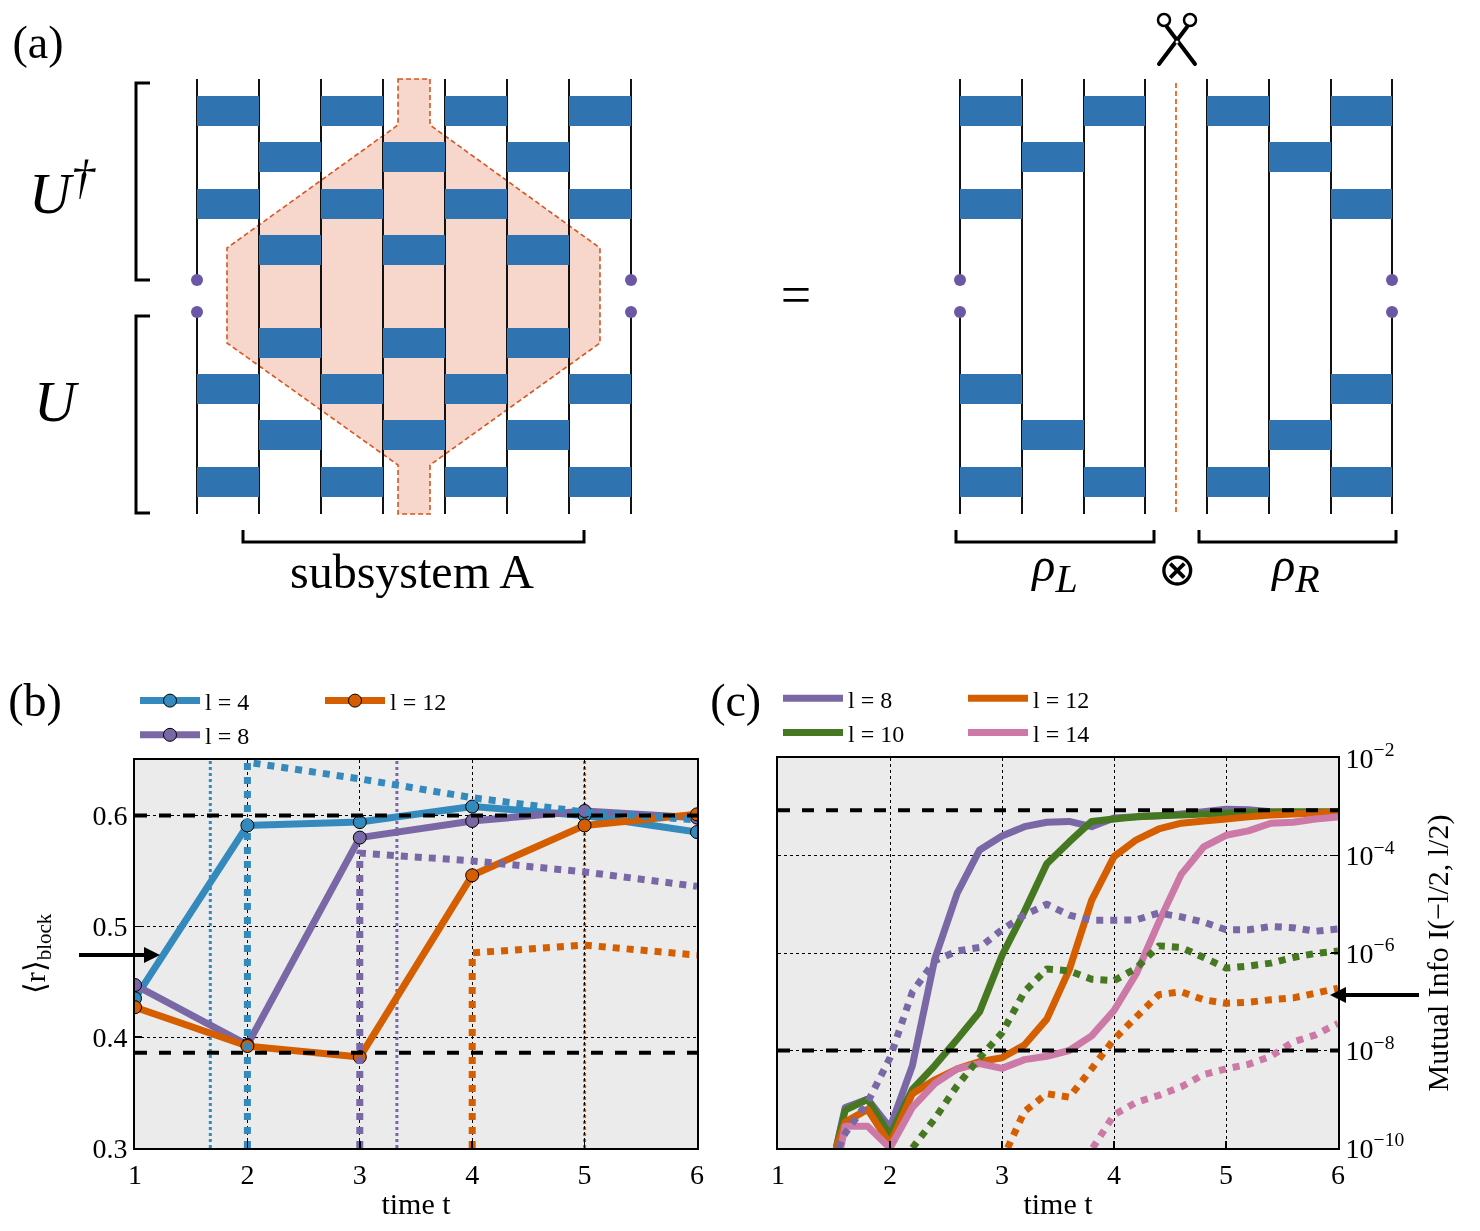 Image resolution: width=1480 pixels, height=1231 pixels. Describe the element at coordinates (35, 701) in the screenshot. I see `chart-title: (b)` at that location.